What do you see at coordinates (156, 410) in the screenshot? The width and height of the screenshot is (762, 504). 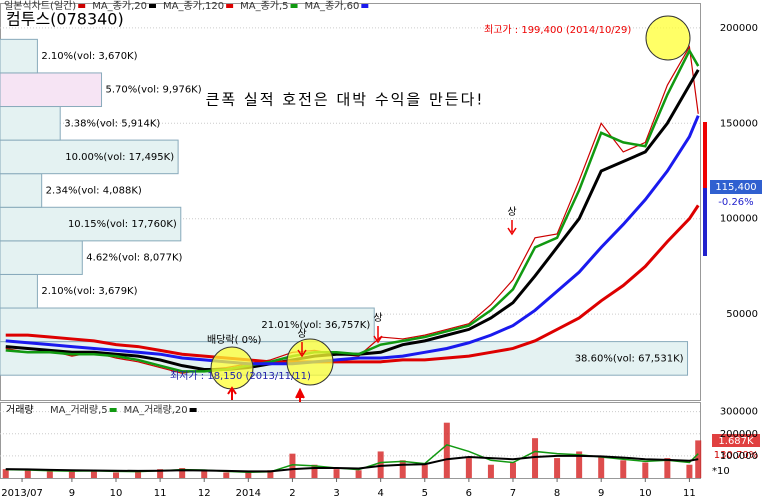 I see `legend-label: MA_거래량,20` at bounding box center [156, 410].